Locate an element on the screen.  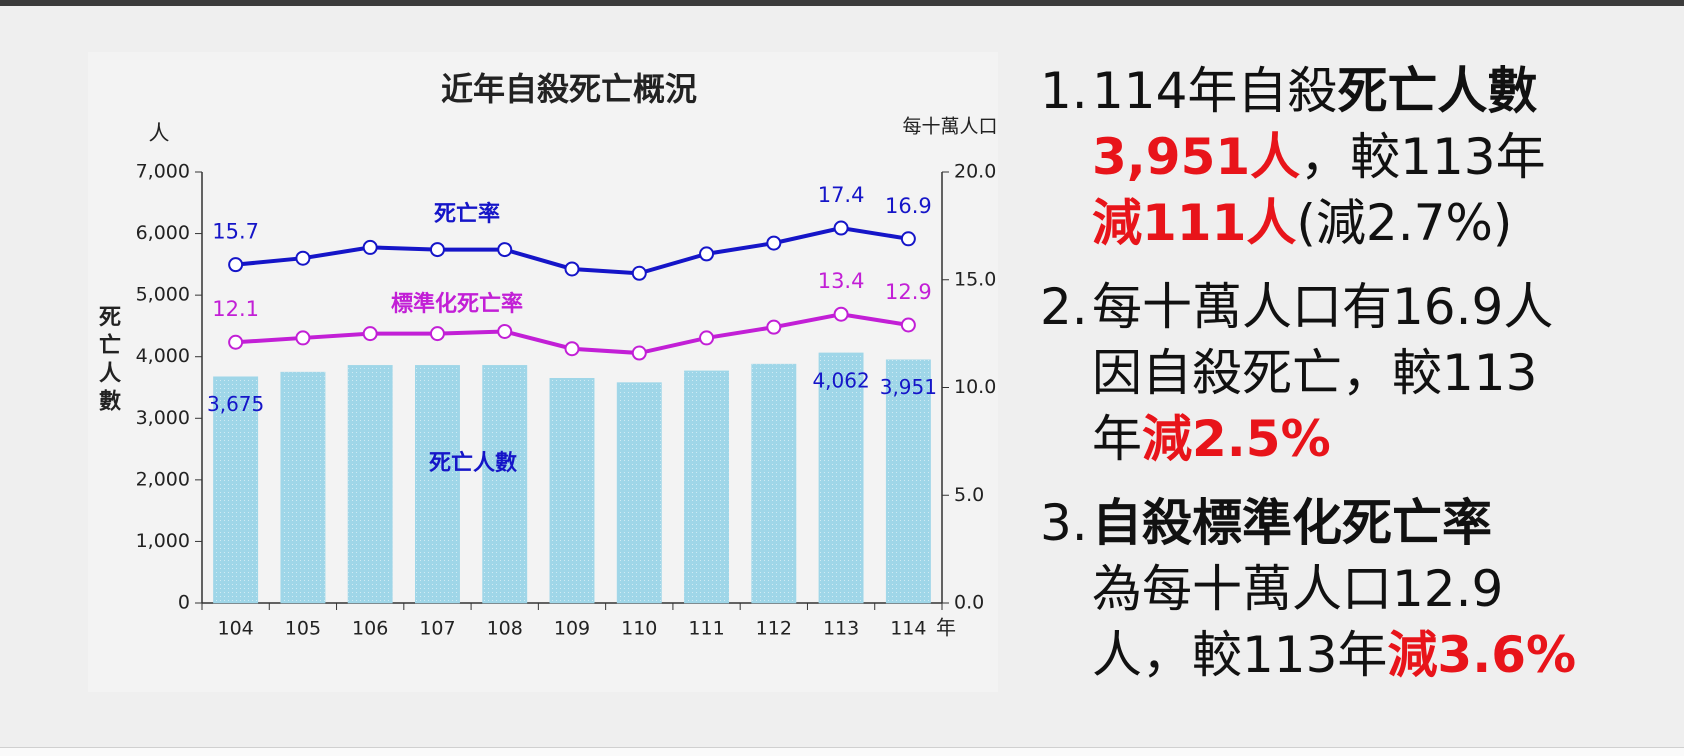
text-run: 人，較113年 is located at coordinates (1240, 655).